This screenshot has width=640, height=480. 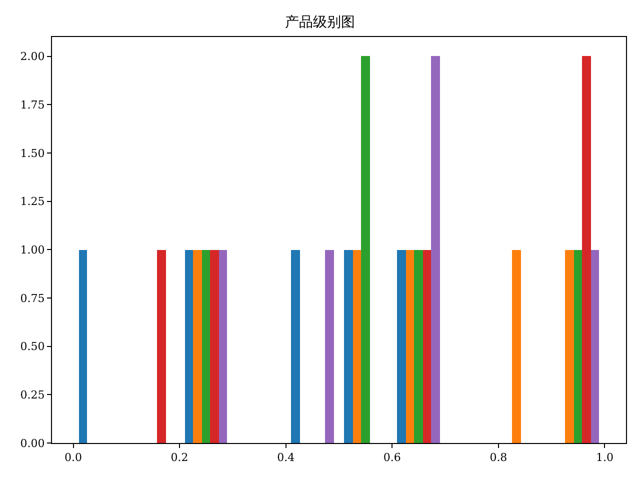 What do you see at coordinates (499, 457) in the screenshot?
I see `x-tick-label: 0.8` at bounding box center [499, 457].